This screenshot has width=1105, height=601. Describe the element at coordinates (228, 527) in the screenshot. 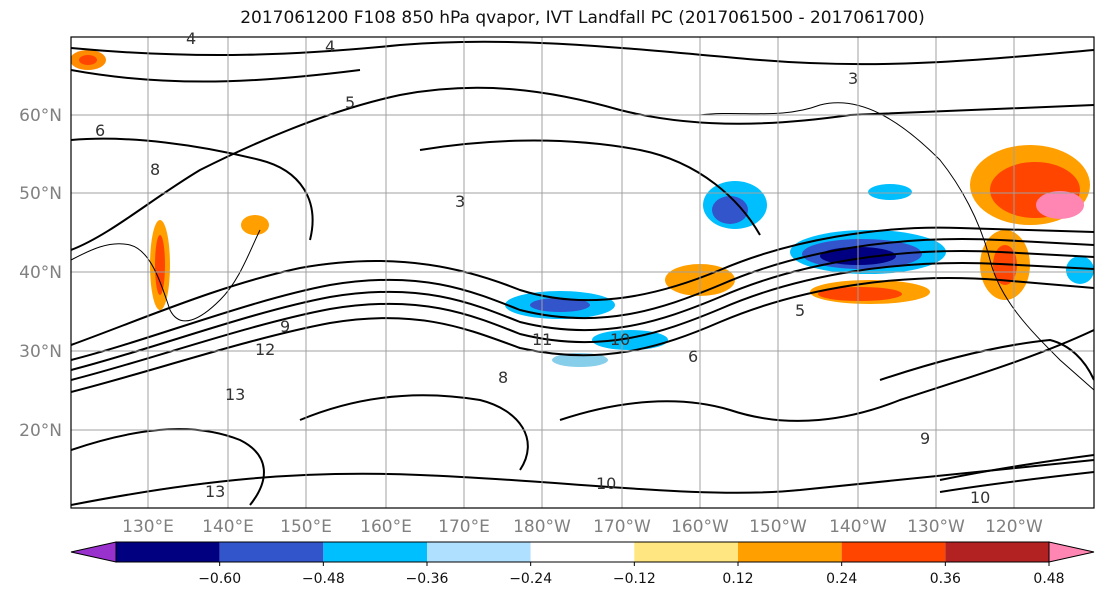

I see `longitude-label: 140°E` at that location.